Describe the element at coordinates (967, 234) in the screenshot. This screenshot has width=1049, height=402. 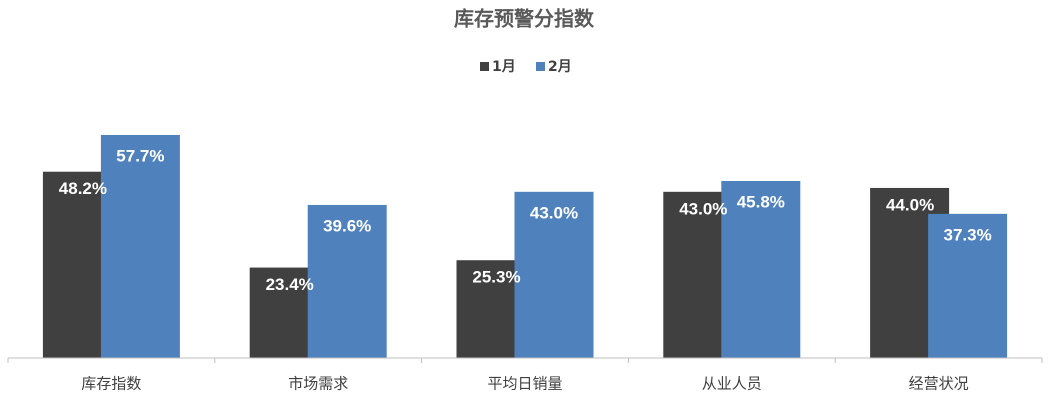
I see `value-label: 37.3%` at that location.